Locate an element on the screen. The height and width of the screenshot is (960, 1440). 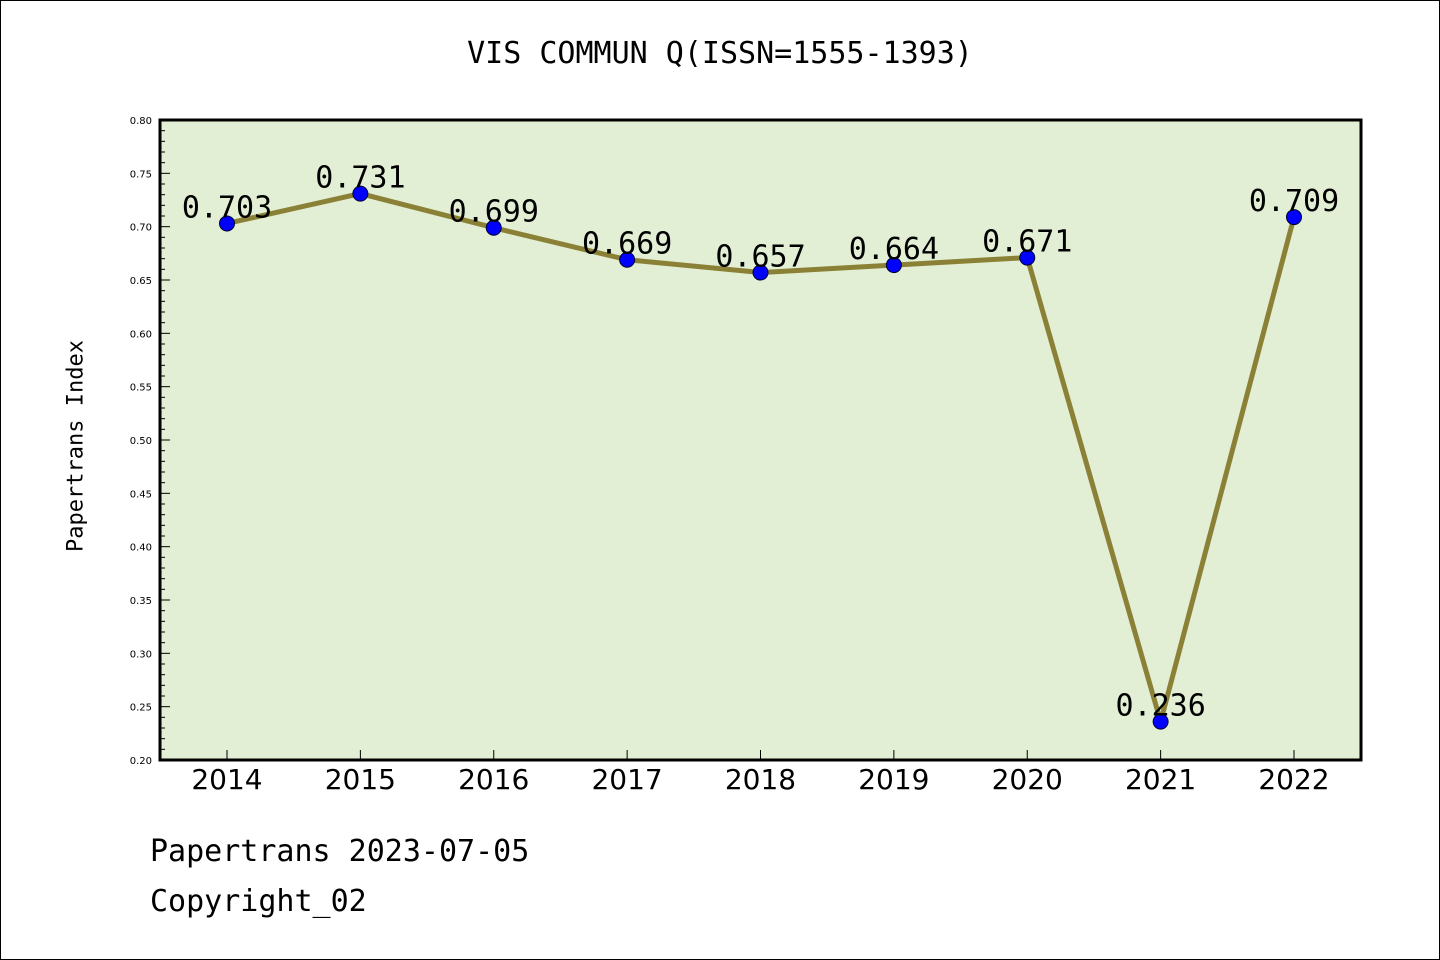
chart-title: VIS COMMUN Q(ISSN=1555-1393) is located at coordinates (720, 53).